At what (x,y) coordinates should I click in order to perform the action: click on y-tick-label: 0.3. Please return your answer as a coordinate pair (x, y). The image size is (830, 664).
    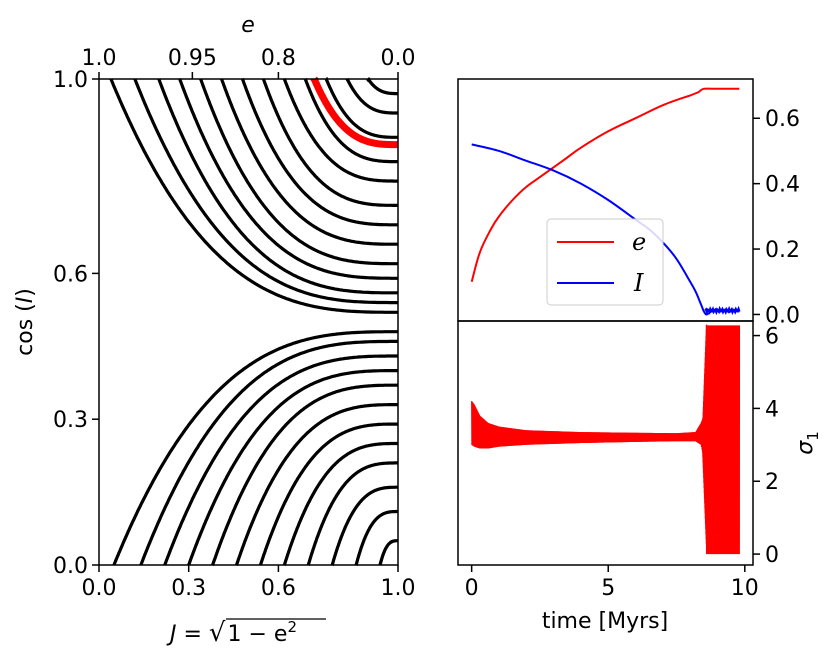
    Looking at the image, I should click on (70, 420).